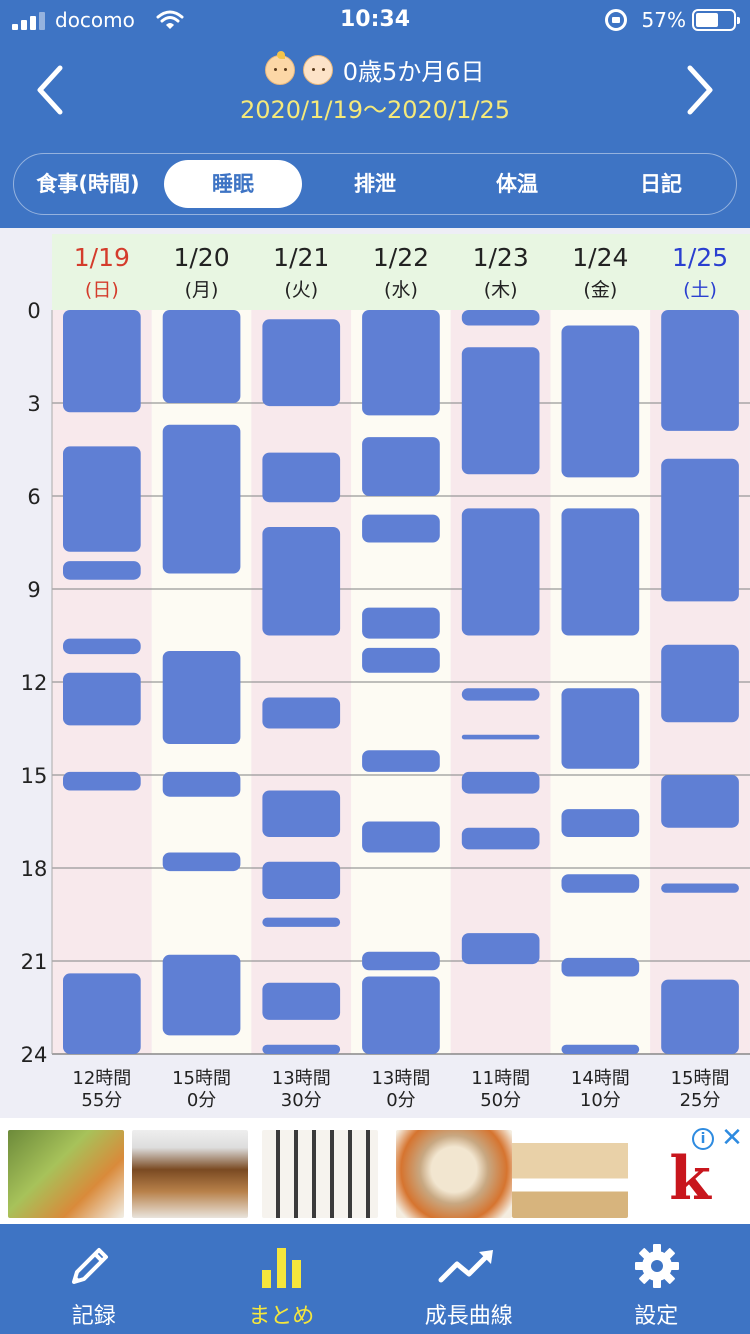  What do you see at coordinates (88, 184) in the screenshot?
I see `tab-meal: 食事(時間)` at bounding box center [88, 184].